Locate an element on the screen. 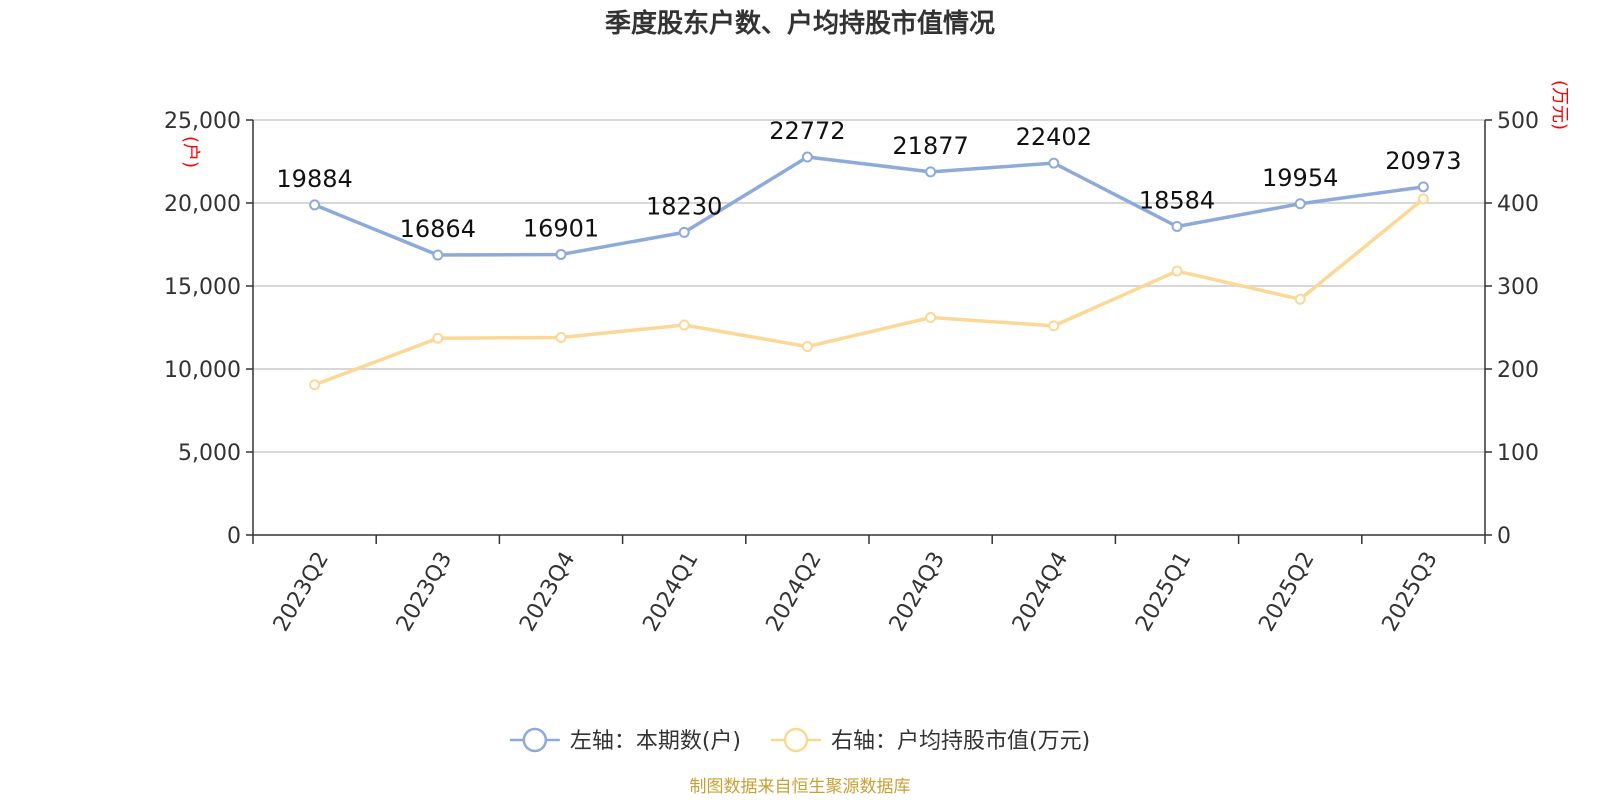 This screenshot has height=800, width=1600. legend-label: 右轴：户均持股市值(万元) is located at coordinates (960, 741).